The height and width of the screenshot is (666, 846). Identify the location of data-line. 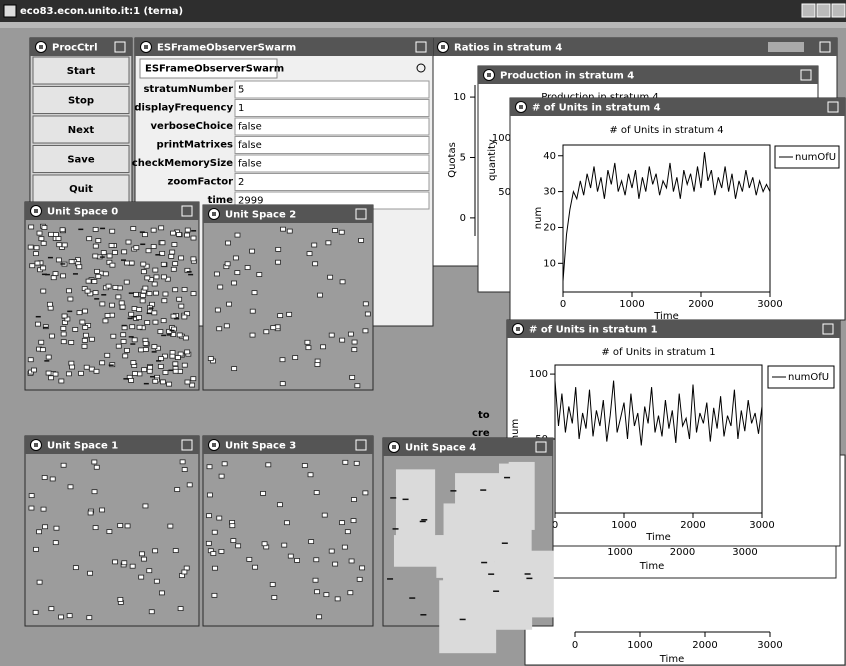
(658, 413).